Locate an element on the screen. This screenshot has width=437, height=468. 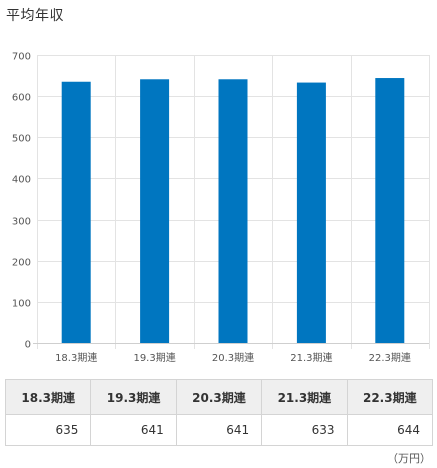
y-tick-label: 700 is located at coordinates (21, 57).